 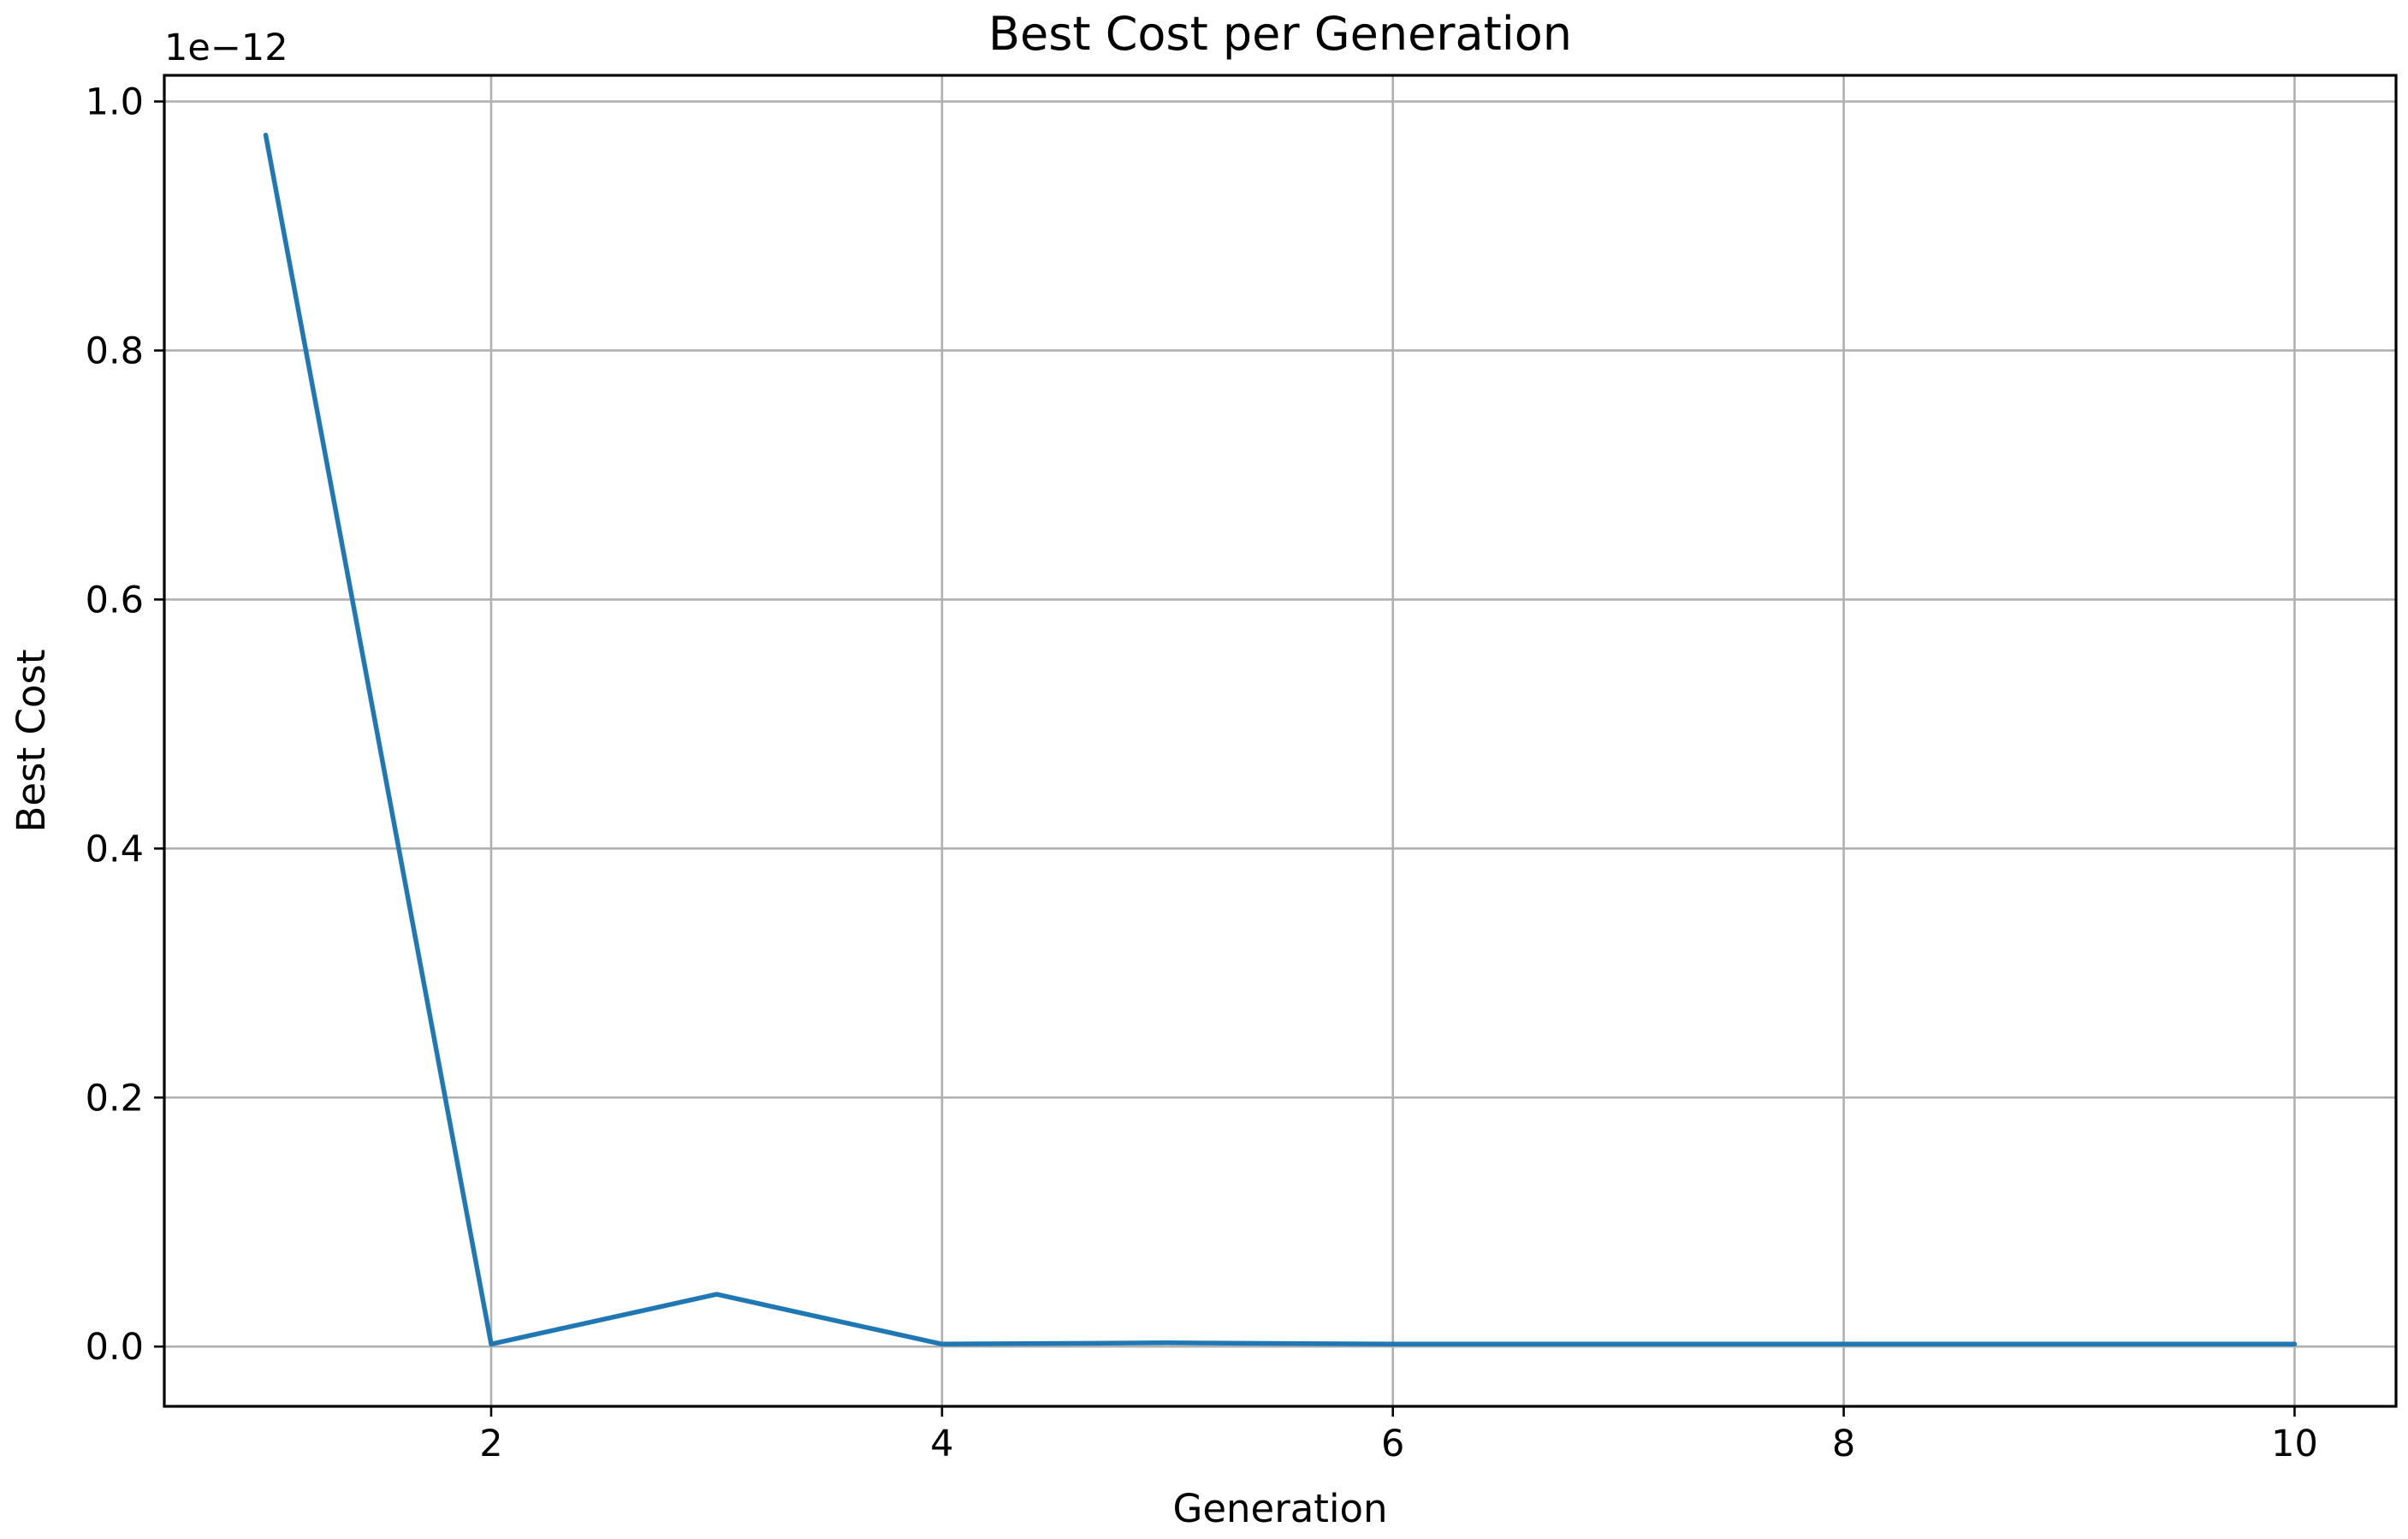 I want to click on y-tick-label: 1.0, so click(x=115, y=102).